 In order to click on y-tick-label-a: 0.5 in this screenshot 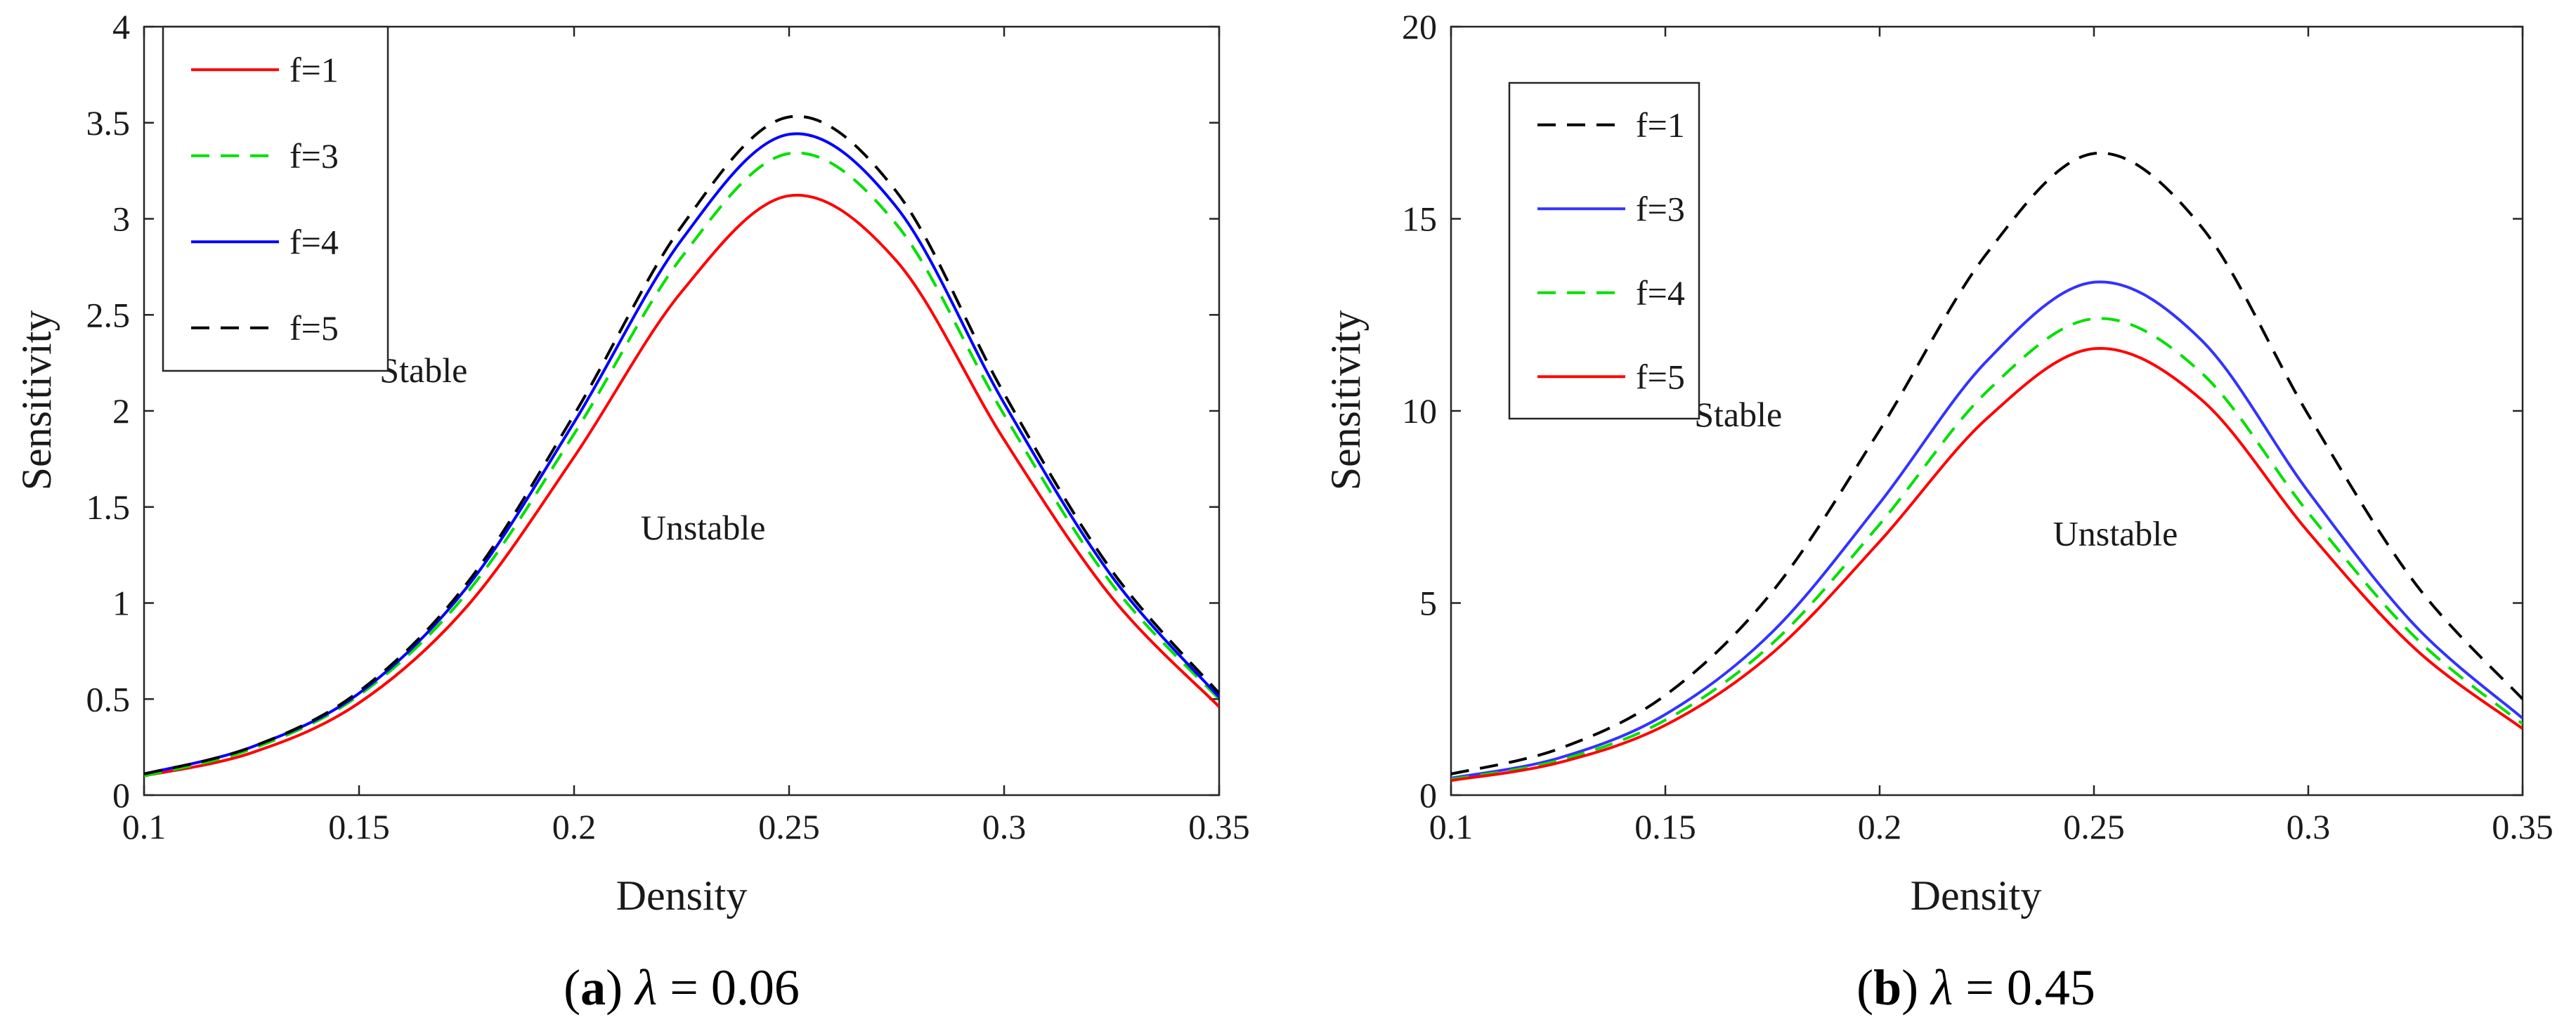, I will do `click(108, 699)`.